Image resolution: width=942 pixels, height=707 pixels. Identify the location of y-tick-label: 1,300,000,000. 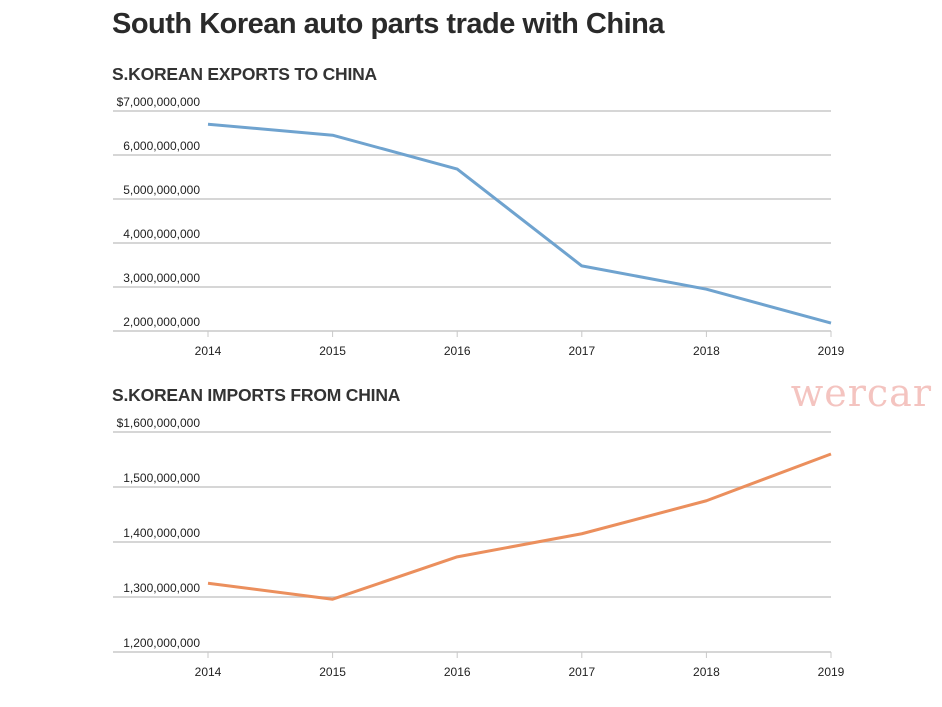
(161, 588).